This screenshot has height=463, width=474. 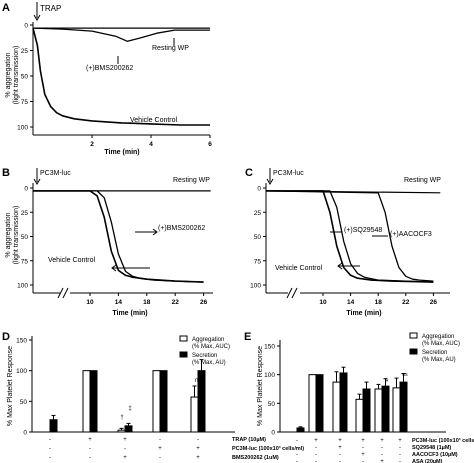 I want to click on x-tick-label: 22, so click(x=406, y=302).